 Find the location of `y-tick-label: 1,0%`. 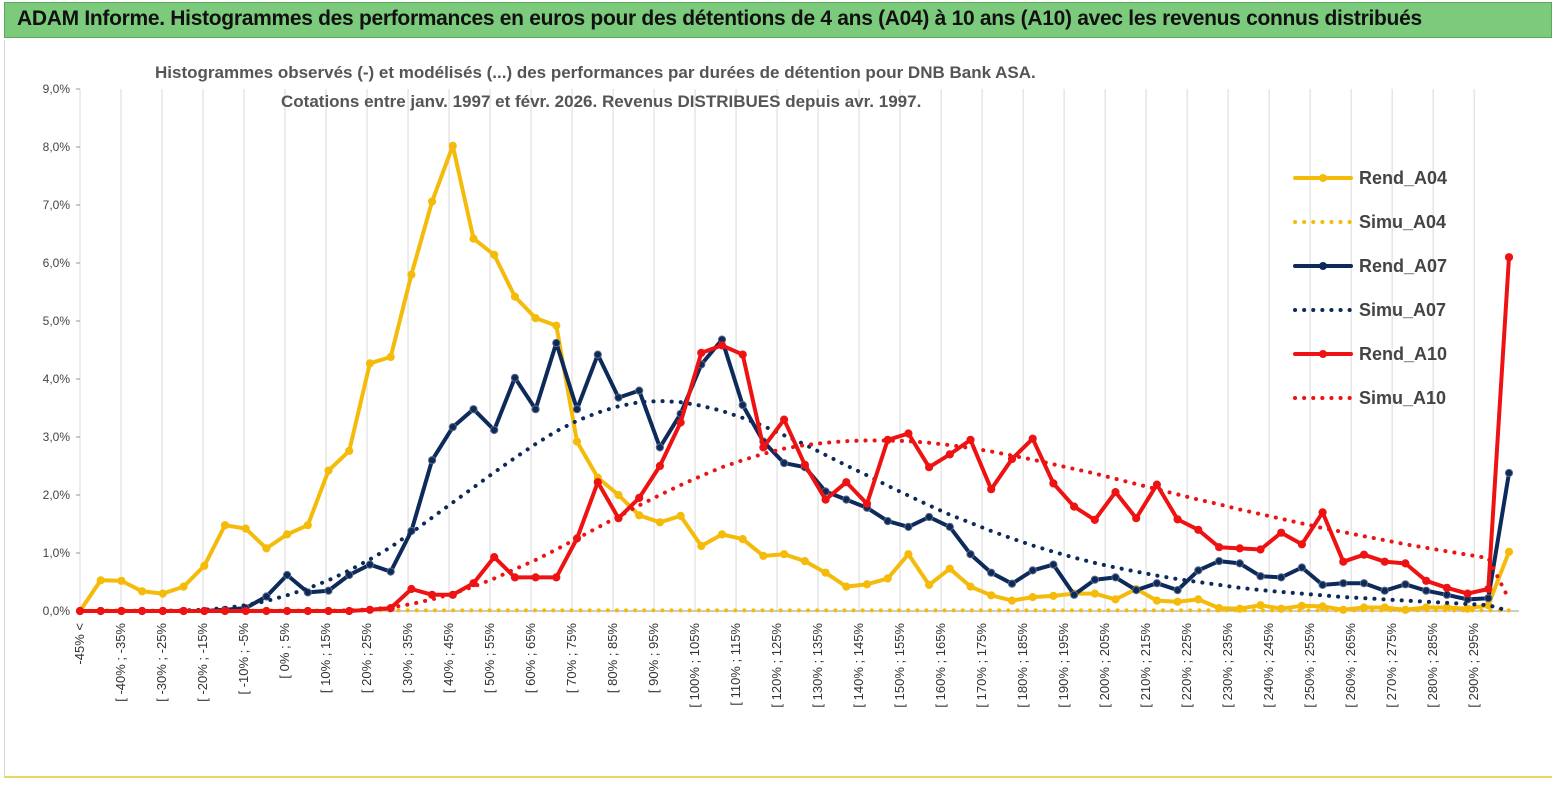

y-tick-label: 1,0% is located at coordinates (57, 553).